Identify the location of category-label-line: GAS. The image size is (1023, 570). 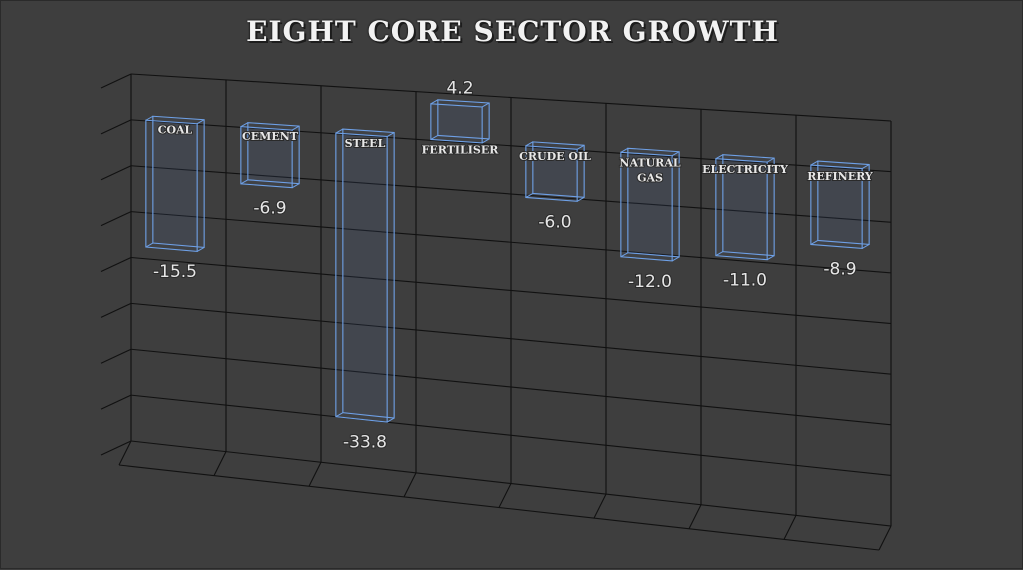
(650, 178).